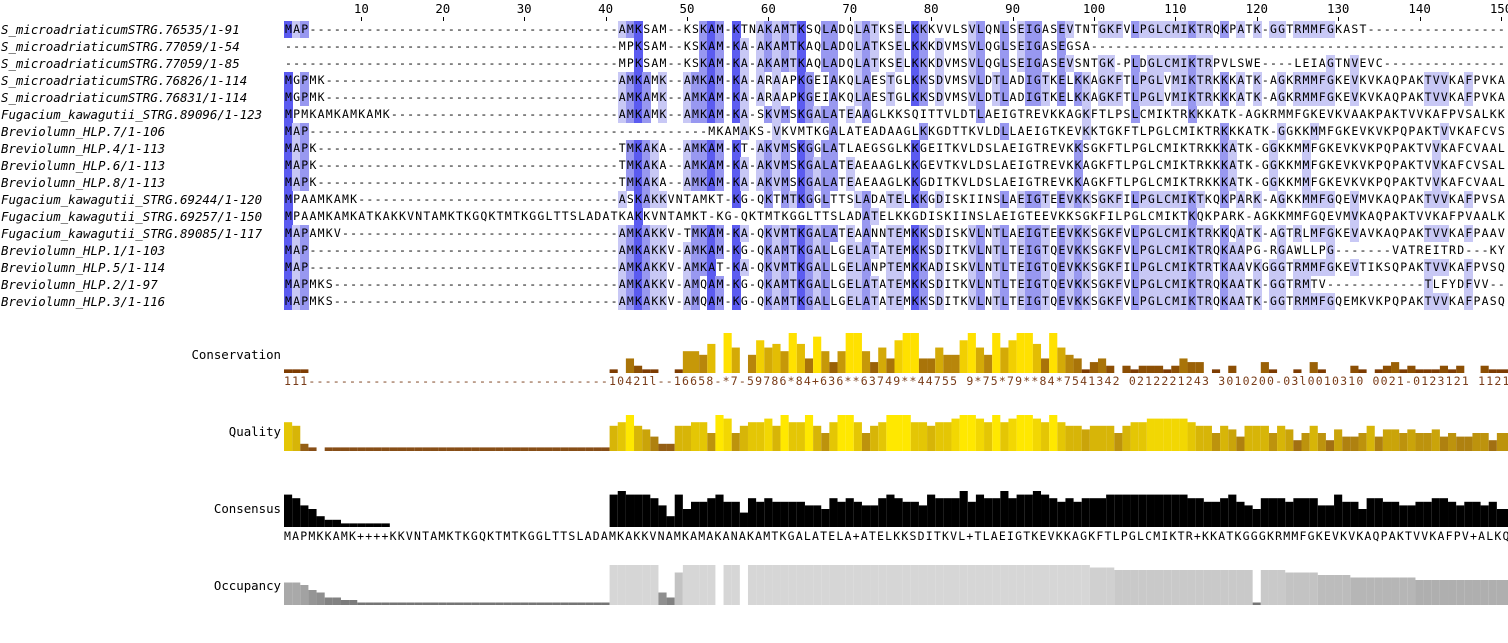  What do you see at coordinates (83, 301) in the screenshot?
I see `sequence-name: Breviolumn_HLP.3/1-116` at bounding box center [83, 301].